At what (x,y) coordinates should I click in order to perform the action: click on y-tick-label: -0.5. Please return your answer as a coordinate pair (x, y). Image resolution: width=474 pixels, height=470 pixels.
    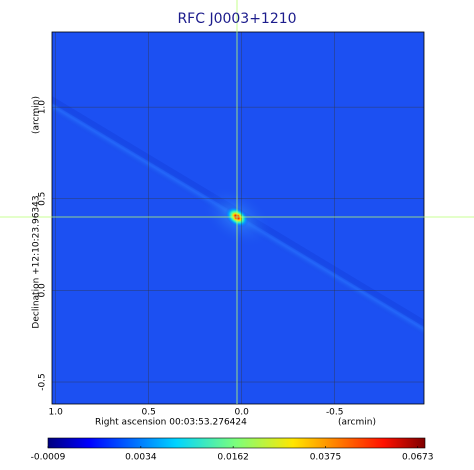
    Looking at the image, I should click on (43, 382).